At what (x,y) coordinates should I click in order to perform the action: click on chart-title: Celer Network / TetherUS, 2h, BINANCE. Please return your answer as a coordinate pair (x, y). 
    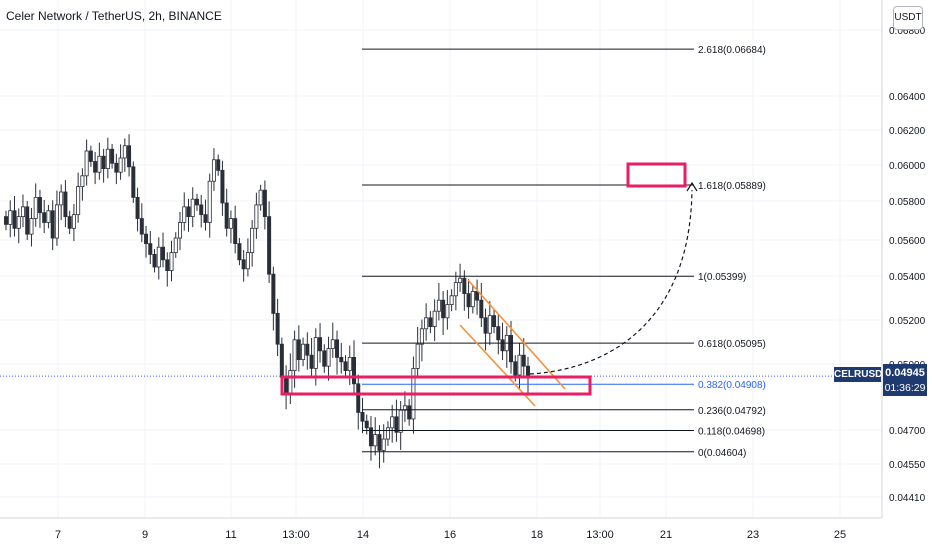
    Looking at the image, I should click on (114, 16).